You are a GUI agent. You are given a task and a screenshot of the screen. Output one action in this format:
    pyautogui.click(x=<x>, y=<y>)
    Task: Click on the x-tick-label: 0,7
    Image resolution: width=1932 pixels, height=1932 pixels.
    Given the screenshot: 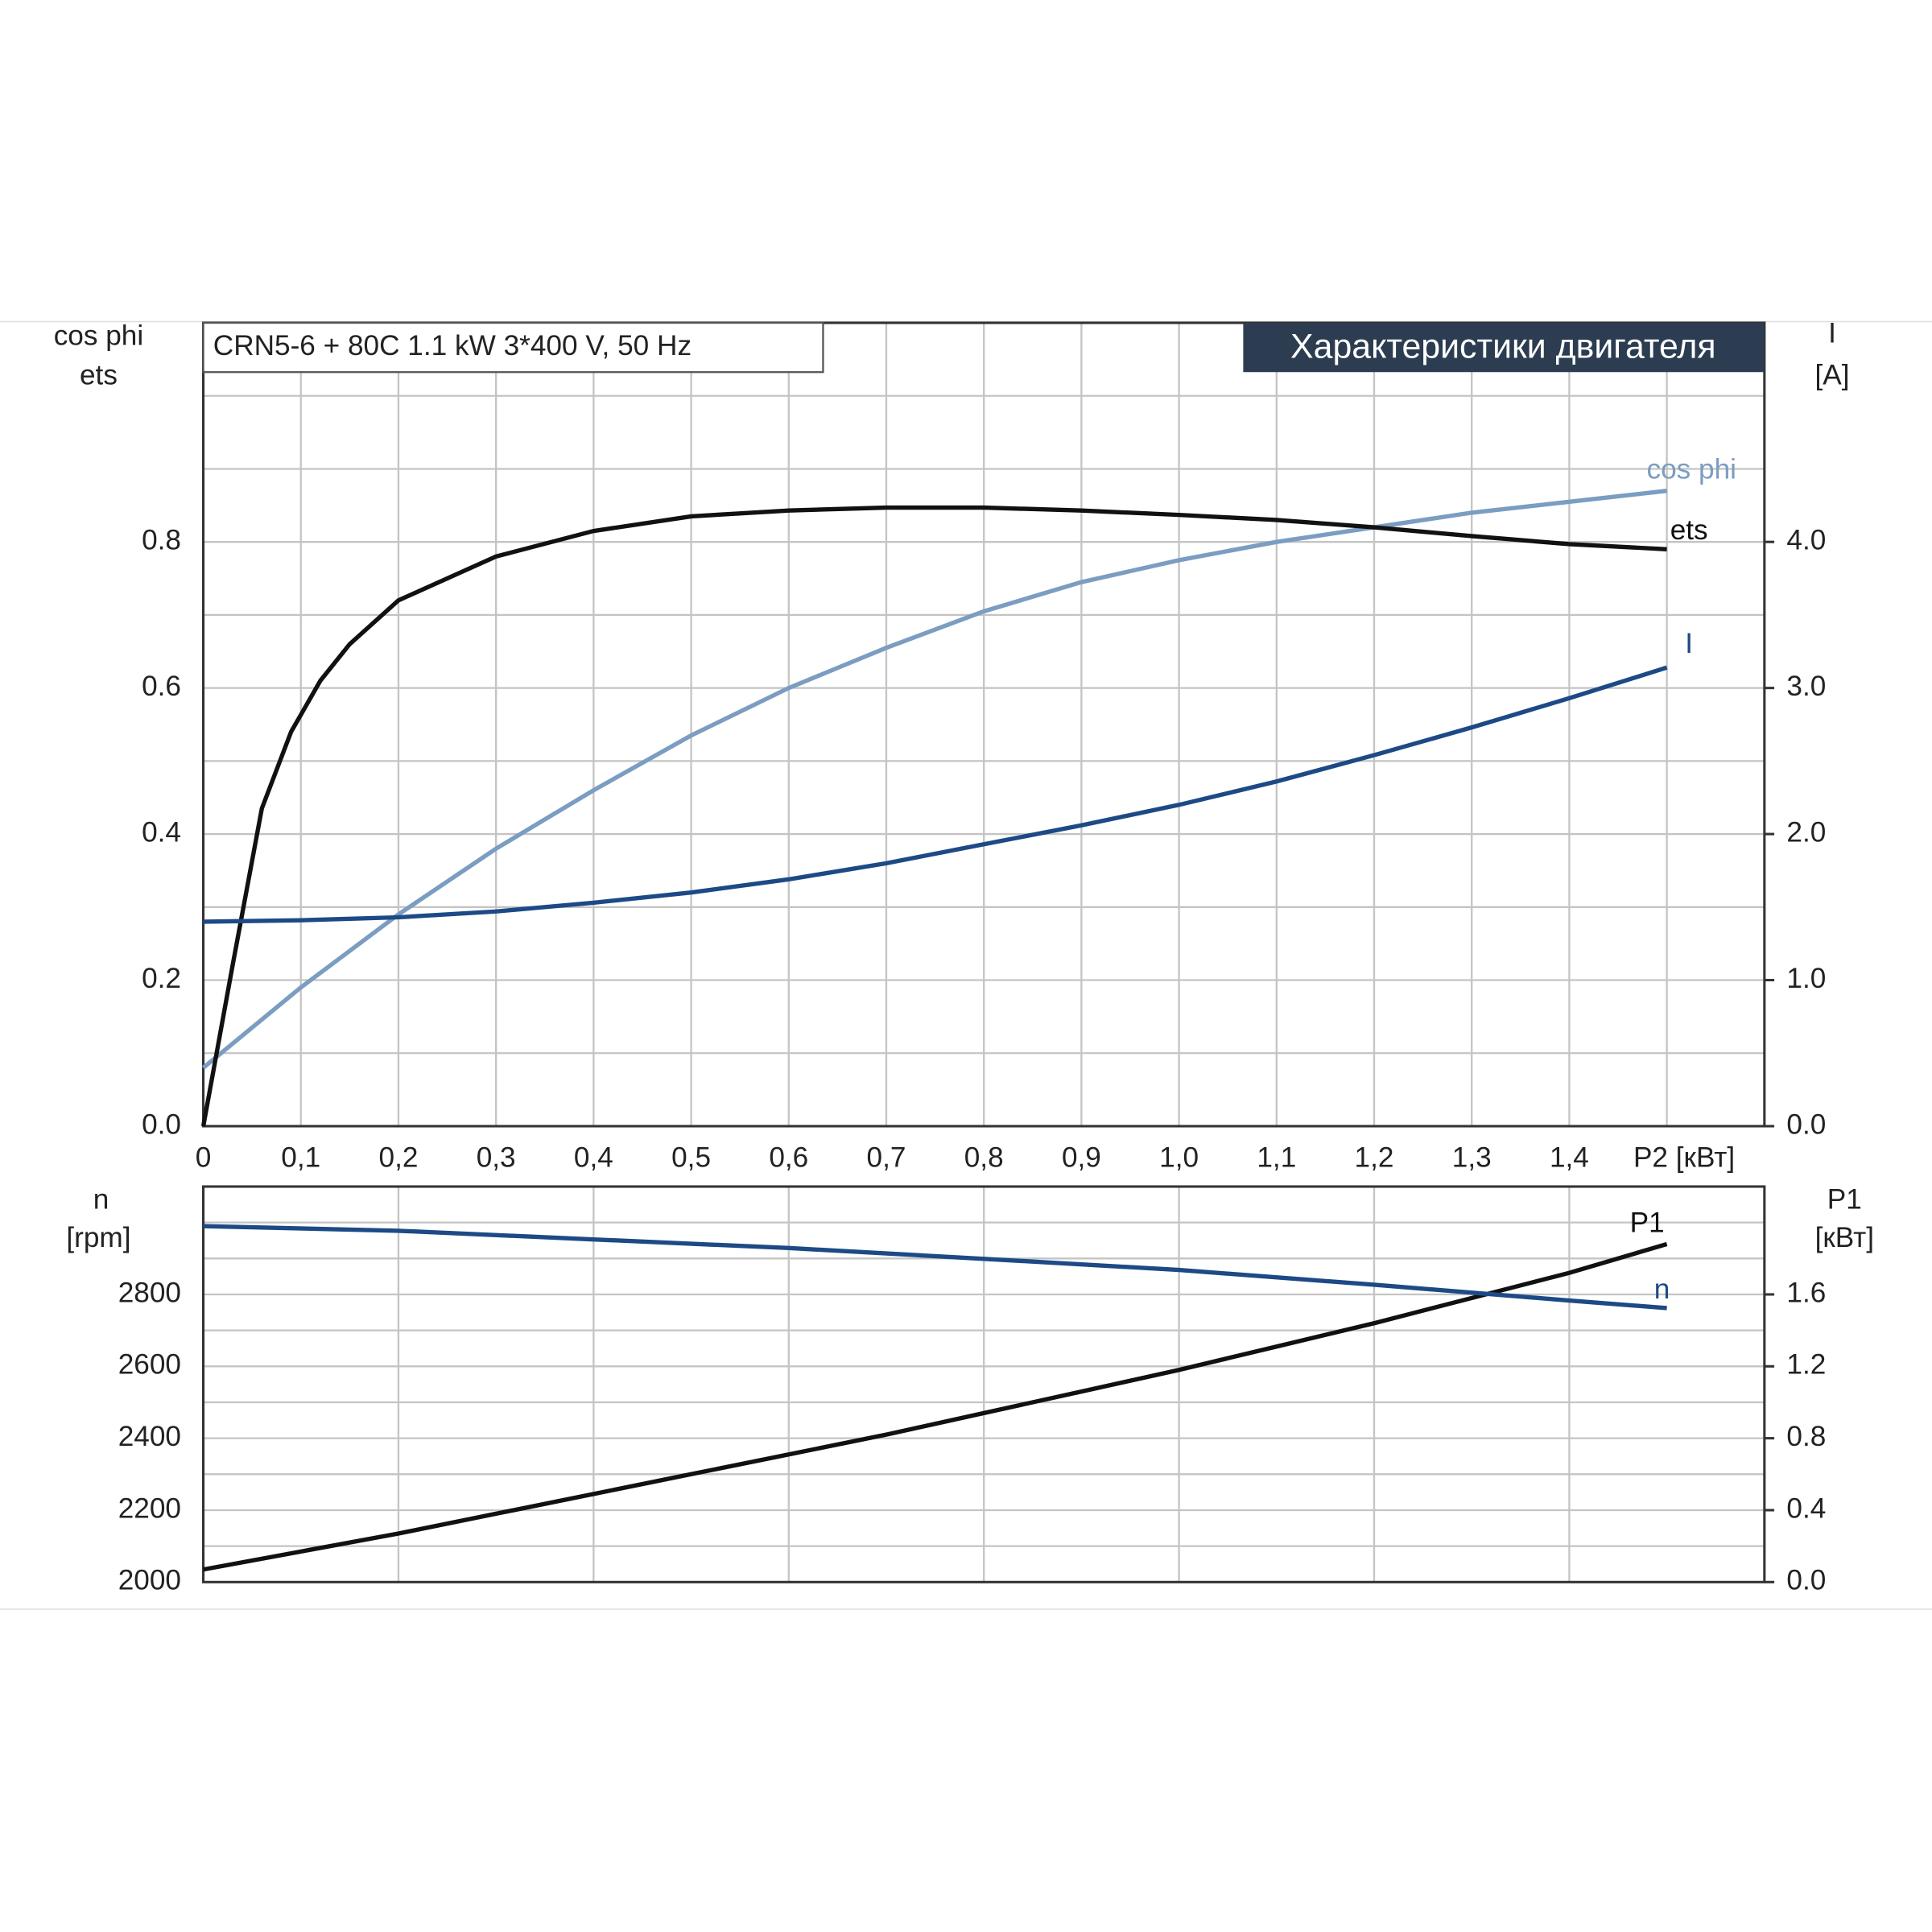 What is the action you would take?
    pyautogui.click(x=886, y=1158)
    